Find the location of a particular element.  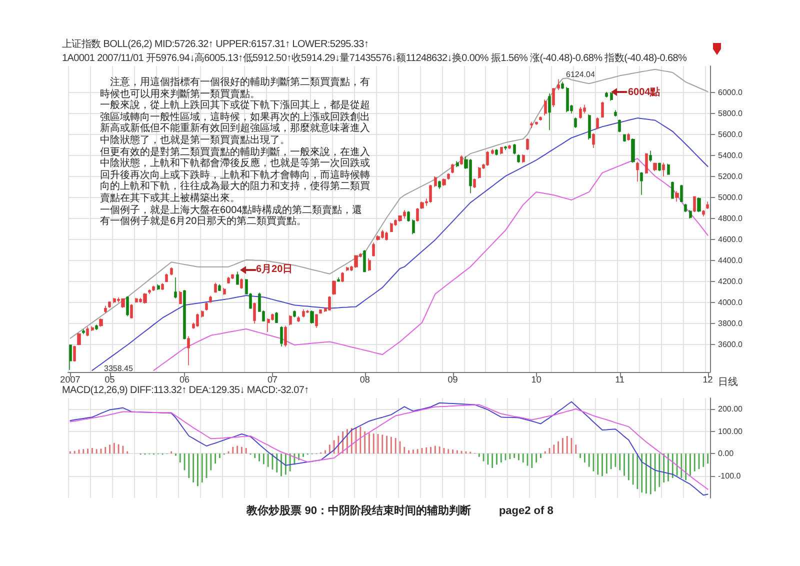

annotation: 6004點 is located at coordinates (644, 92).